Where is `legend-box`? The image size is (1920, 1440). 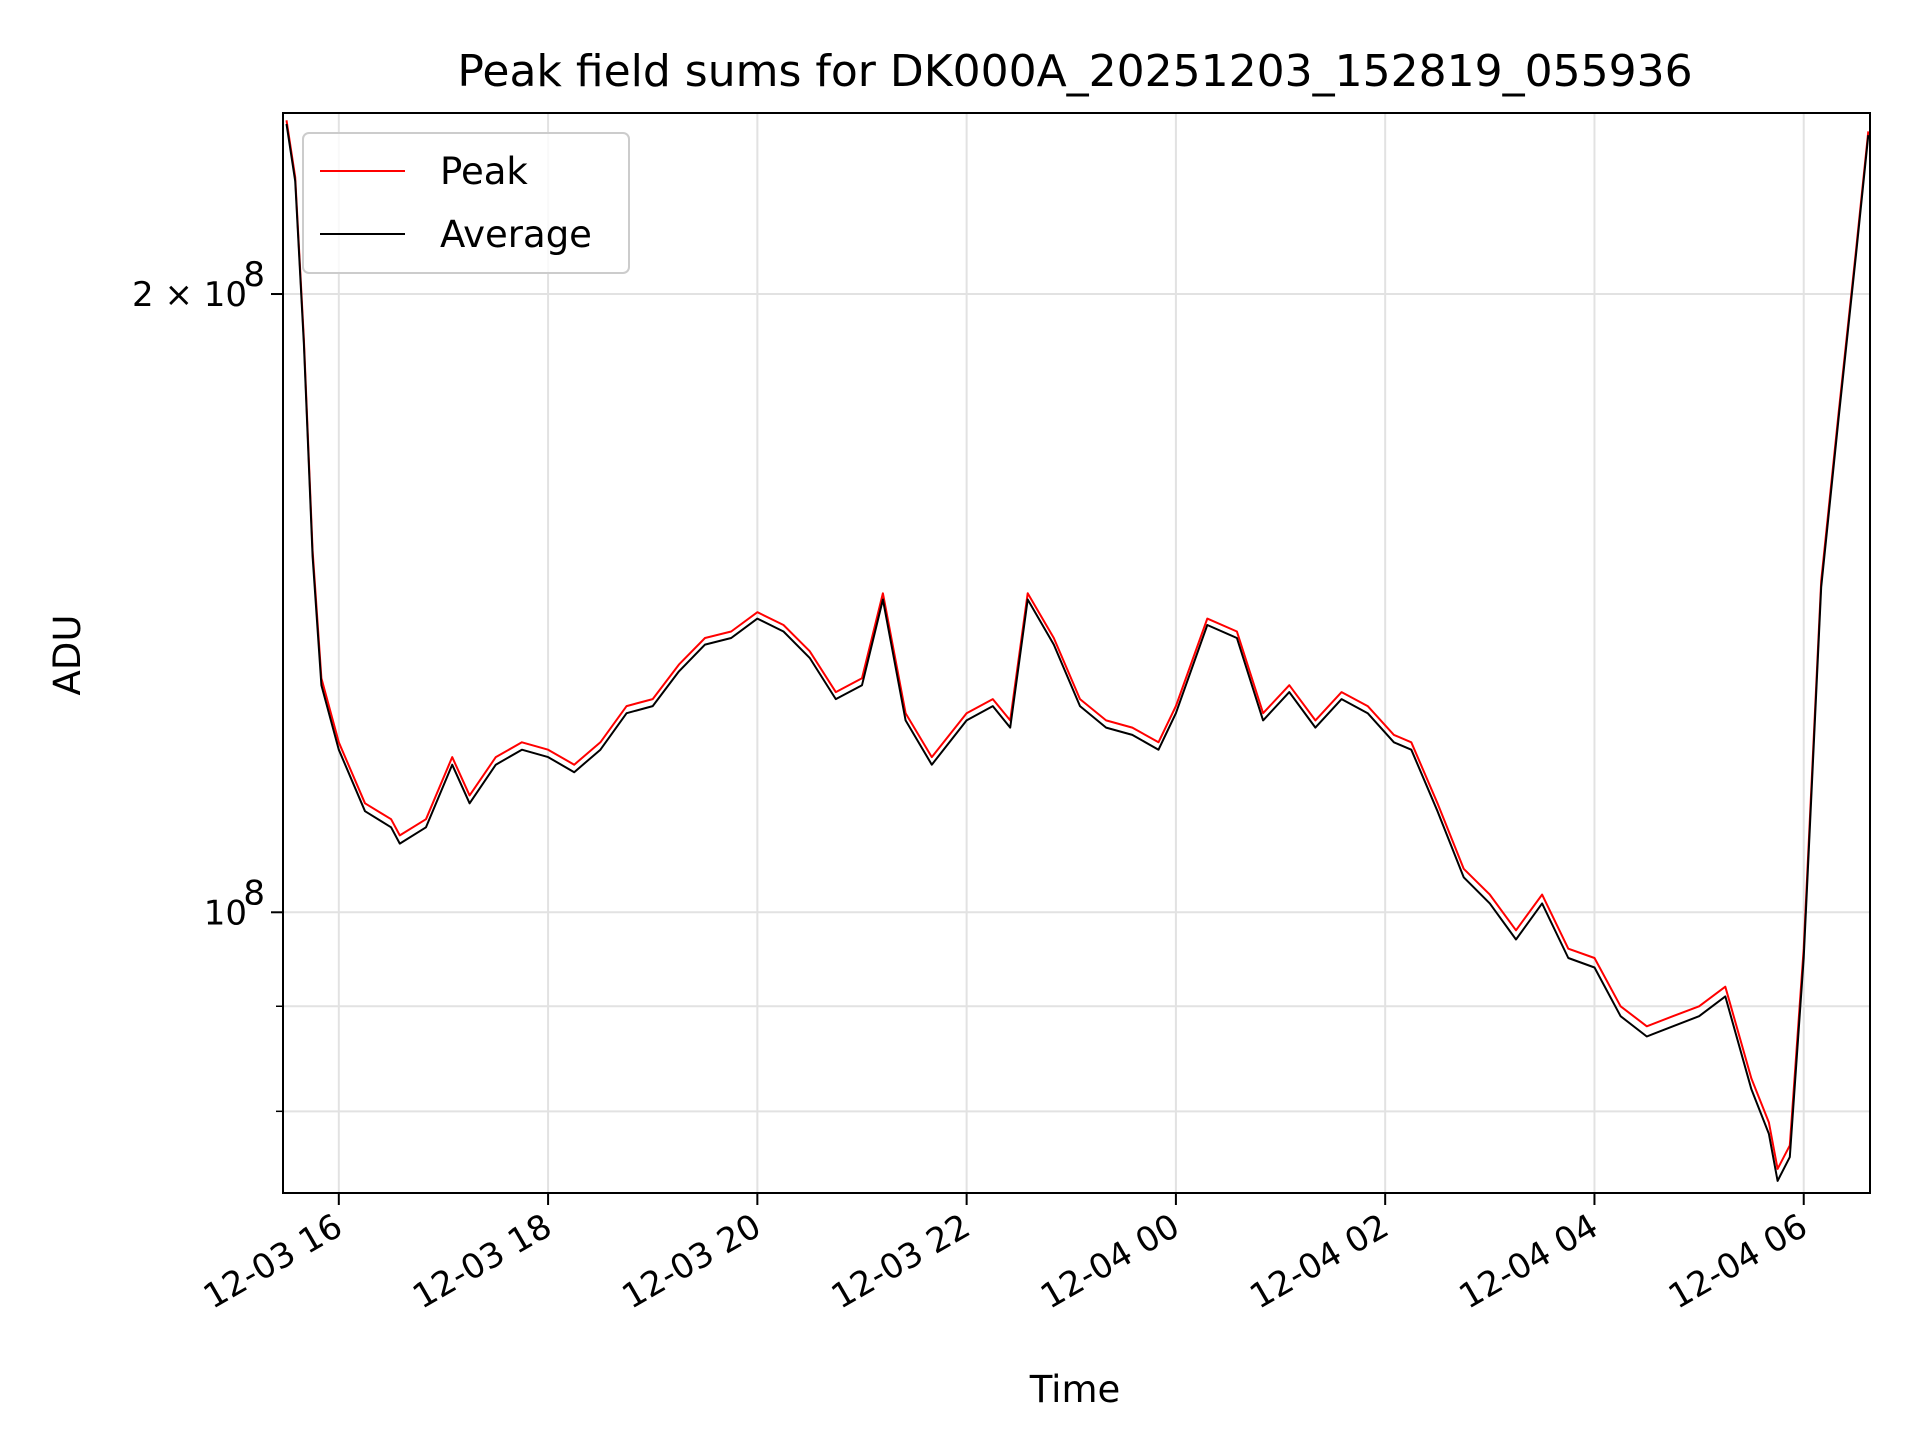 legend-box is located at coordinates (466, 203).